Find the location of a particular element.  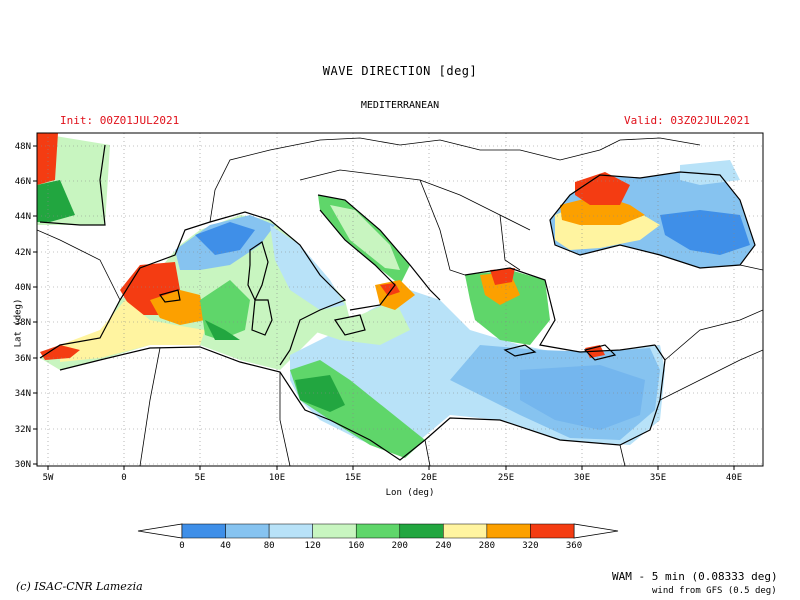

ionian-light is located at coordinates (360, 322).